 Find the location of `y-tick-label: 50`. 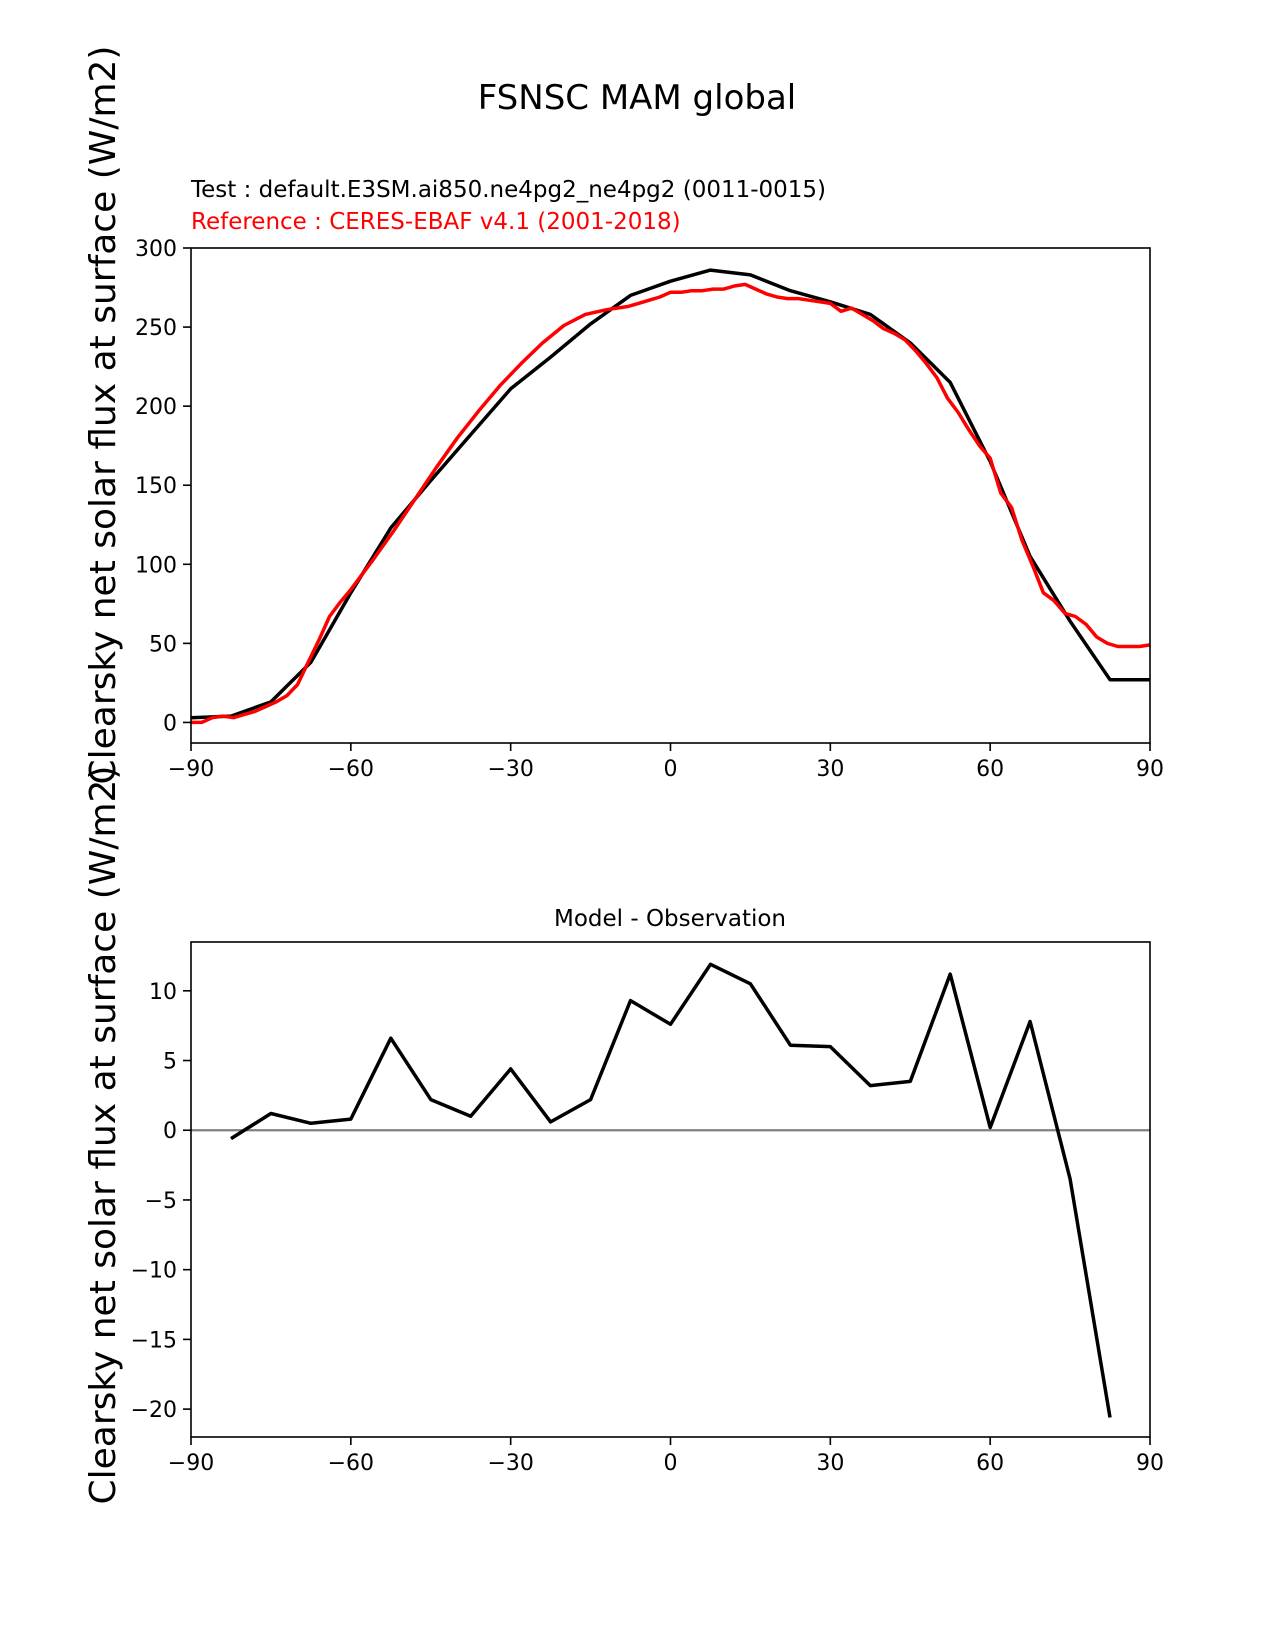

y-tick-label: 50 is located at coordinates (163, 644).